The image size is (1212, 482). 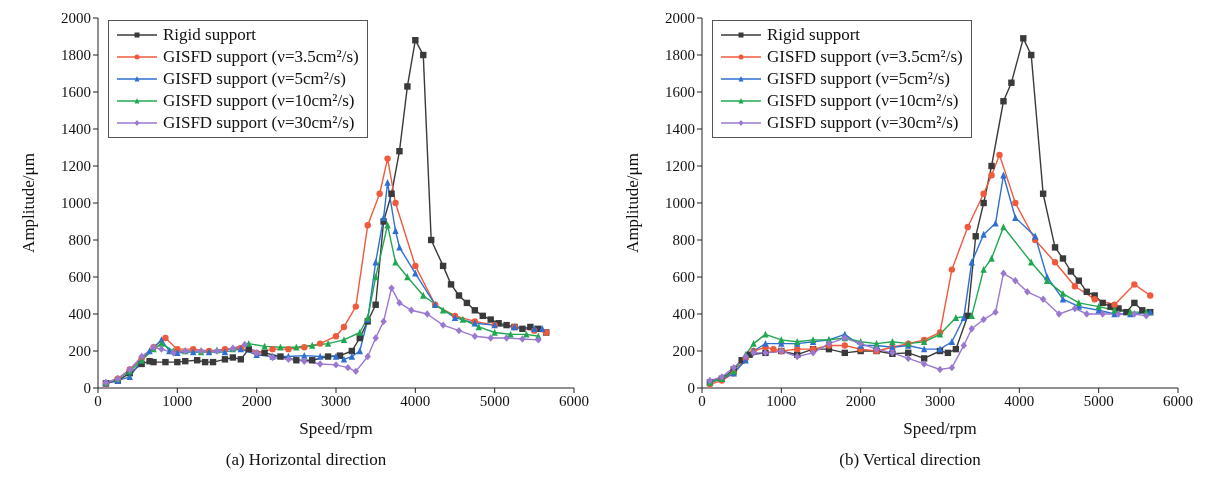 I want to click on text: (b) Vertical direction, so click(x=910, y=460).